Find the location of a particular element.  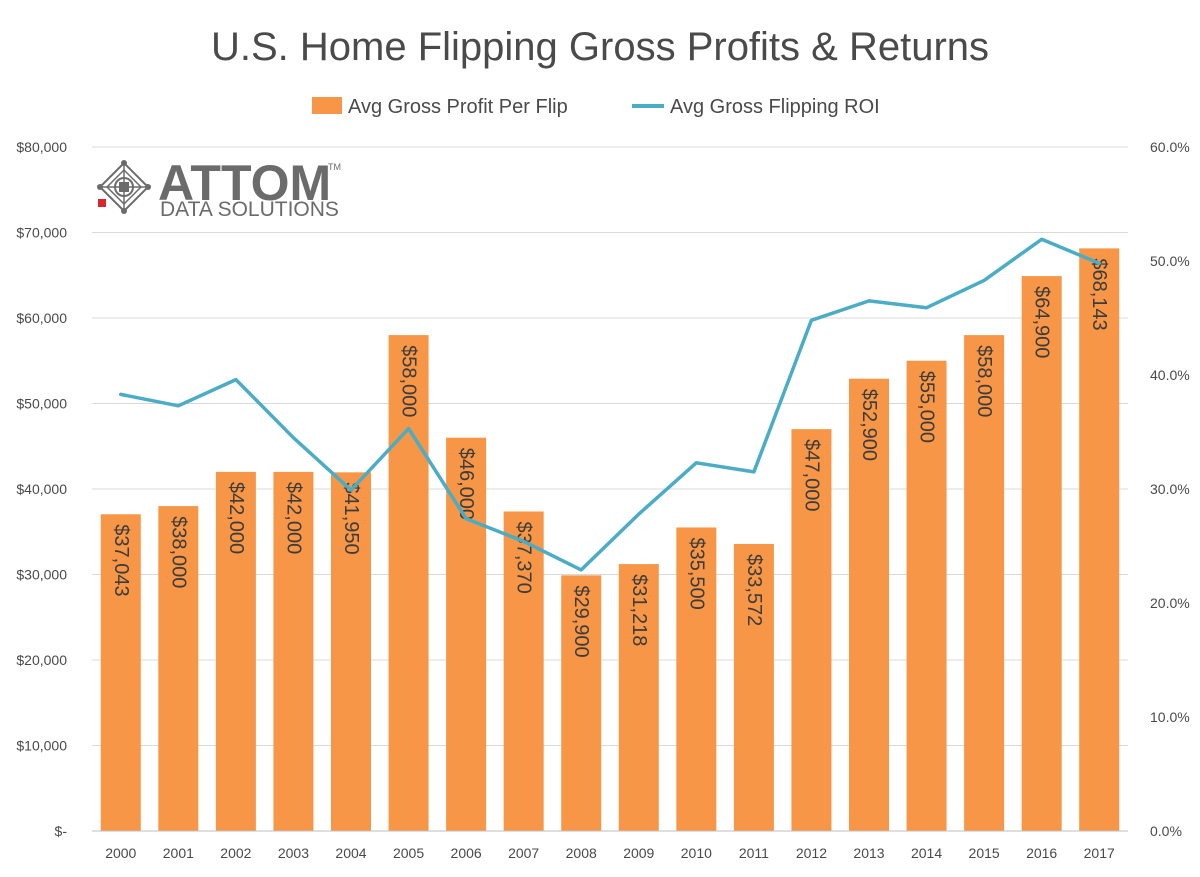

bar-data-label: $52,900 is located at coordinates (869, 425).